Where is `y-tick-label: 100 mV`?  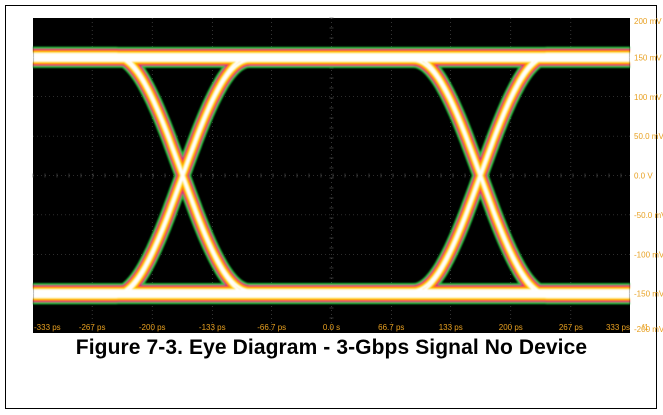
y-tick-label: 100 mV is located at coordinates (648, 97).